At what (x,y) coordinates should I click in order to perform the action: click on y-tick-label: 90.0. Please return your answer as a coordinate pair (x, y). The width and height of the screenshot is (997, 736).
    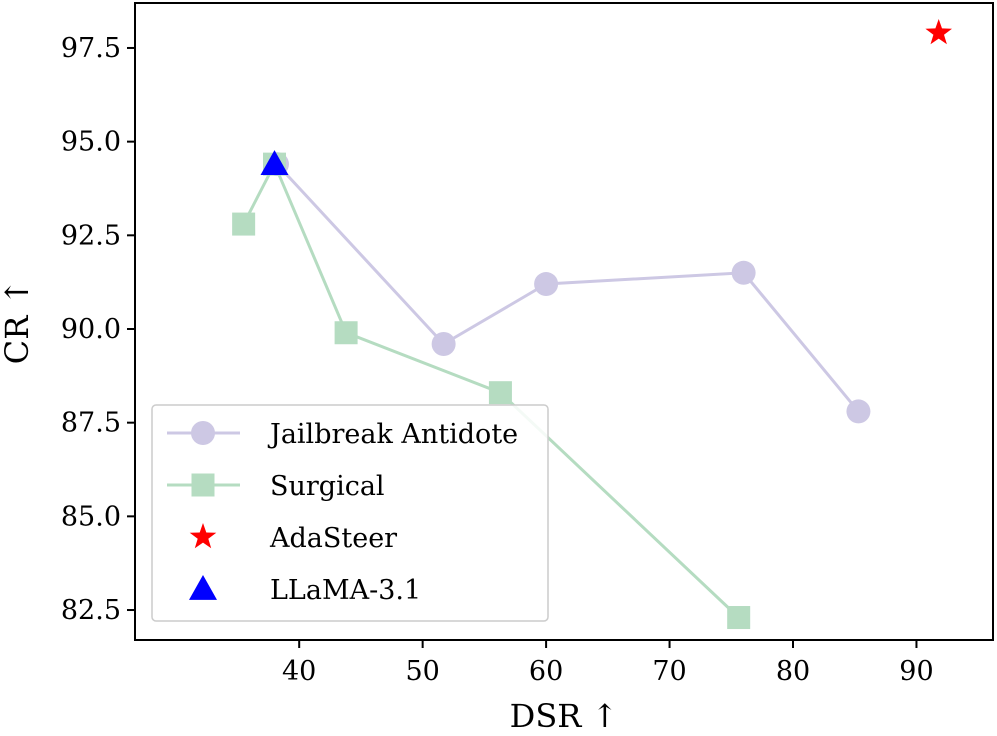
    Looking at the image, I should click on (91, 329).